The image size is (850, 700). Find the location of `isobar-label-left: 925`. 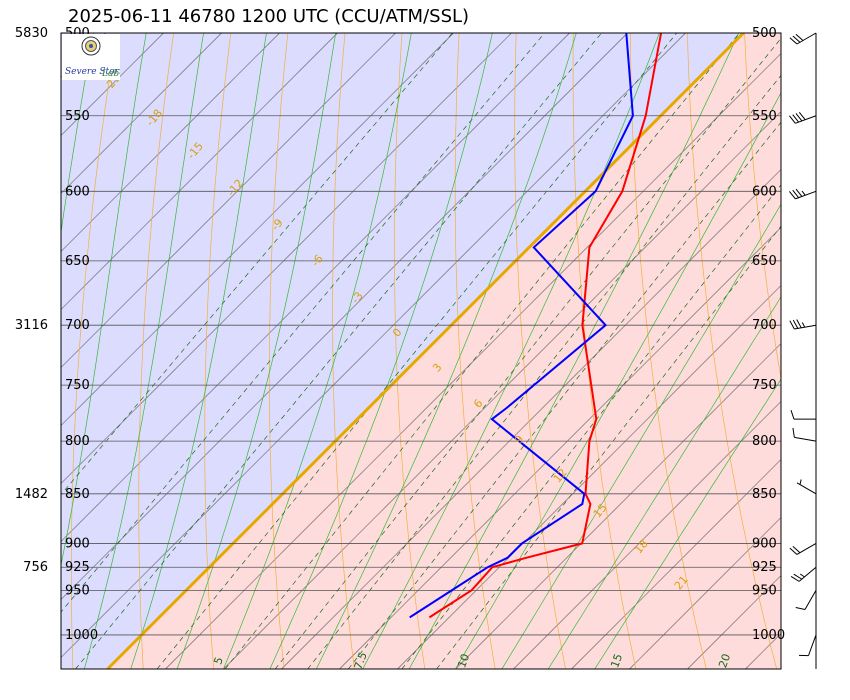

isobar-label-left: 925 is located at coordinates (77, 567).